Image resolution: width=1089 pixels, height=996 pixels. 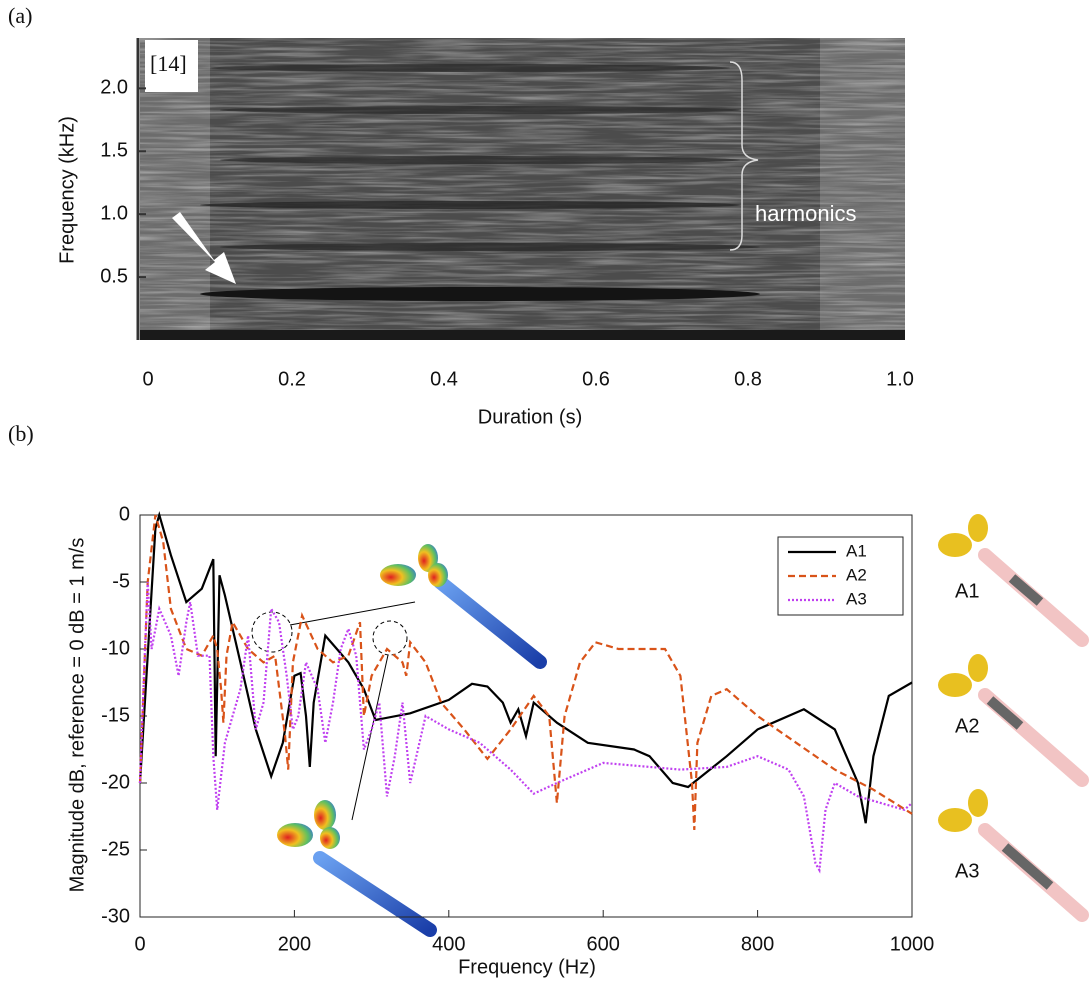 What do you see at coordinates (114, 213) in the screenshot?
I see `y-tick-label: 1.0` at bounding box center [114, 213].